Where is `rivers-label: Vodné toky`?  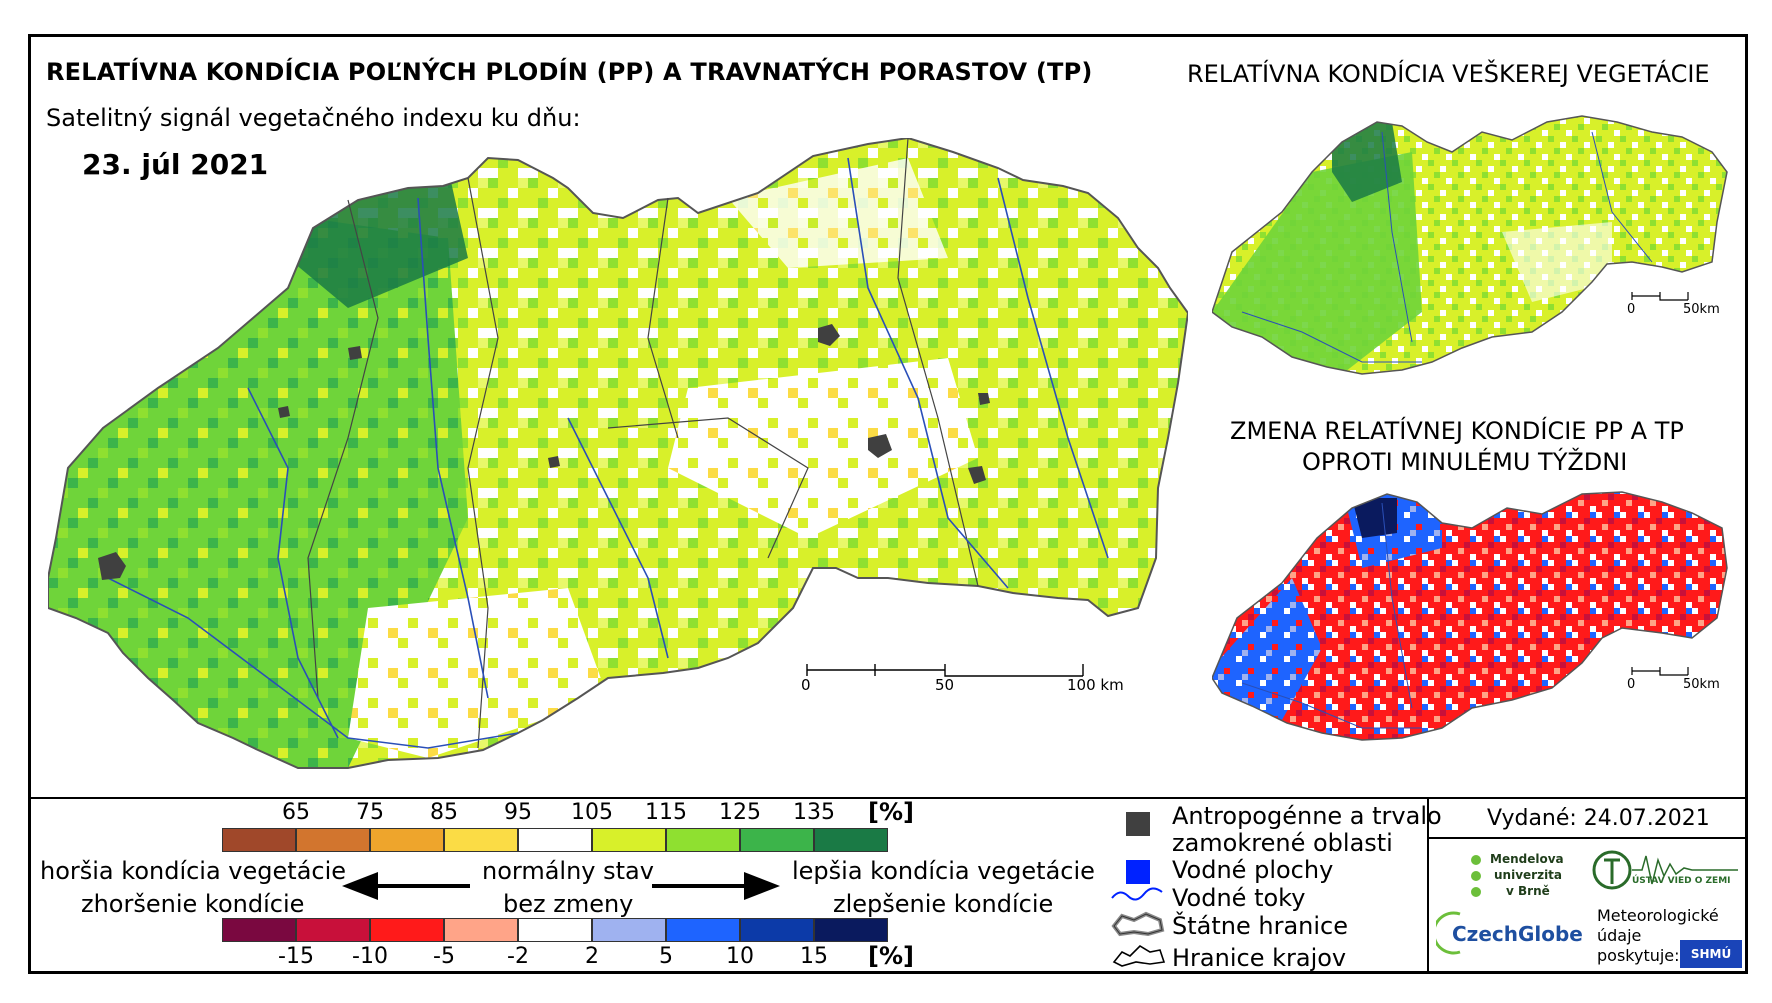
rivers-label: Vodné toky is located at coordinates (1239, 898).